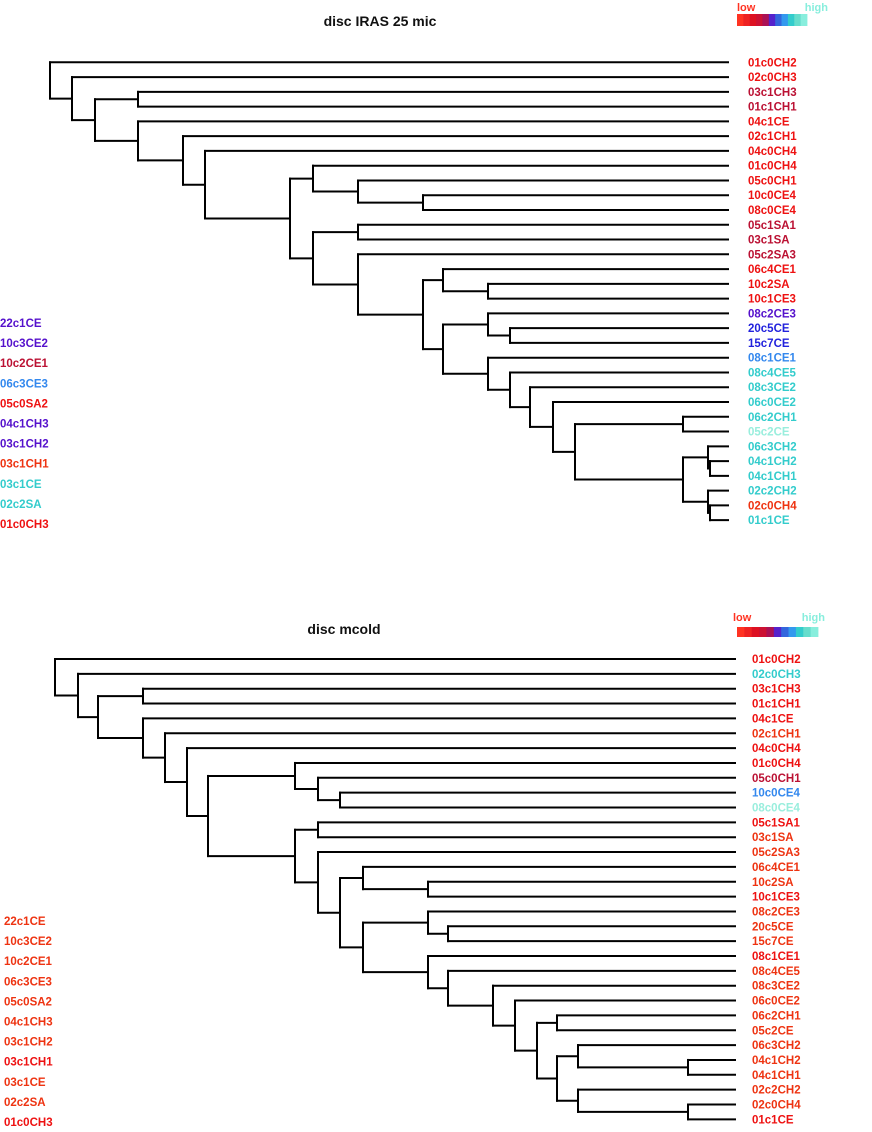 This screenshot has width=872, height=1132. Describe the element at coordinates (776, 868) in the screenshot. I see `leaf-label: 06c4CE1` at that location.